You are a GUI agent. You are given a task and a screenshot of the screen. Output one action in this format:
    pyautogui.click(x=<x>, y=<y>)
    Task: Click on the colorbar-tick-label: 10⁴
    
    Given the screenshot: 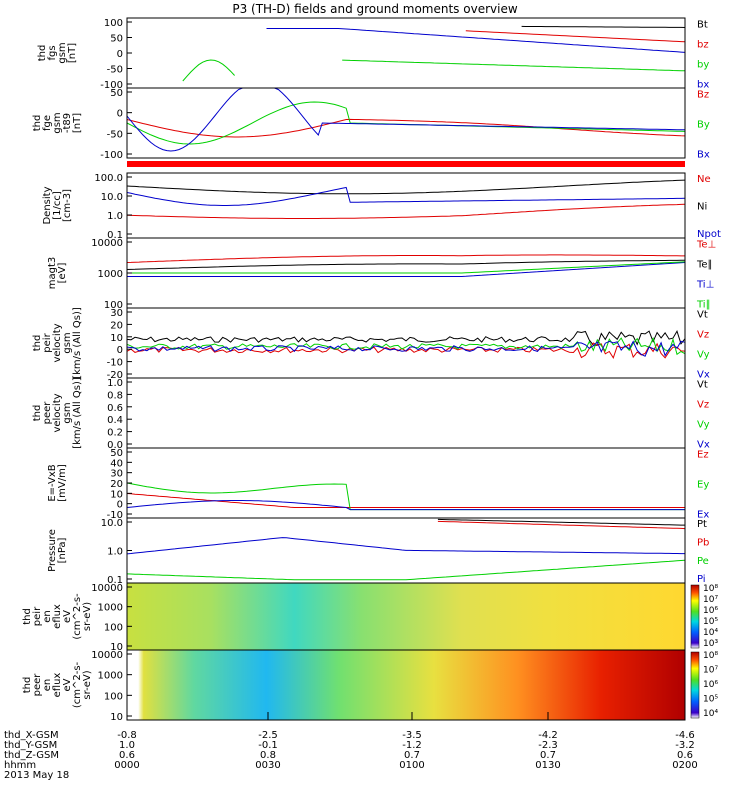 What is the action you would take?
    pyautogui.click(x=710, y=714)
    